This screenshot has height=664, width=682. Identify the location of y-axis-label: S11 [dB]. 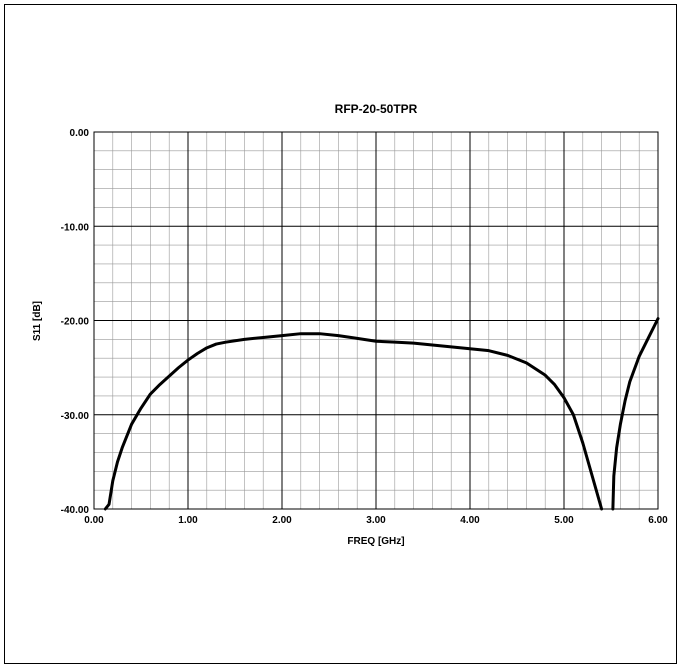
(37, 321).